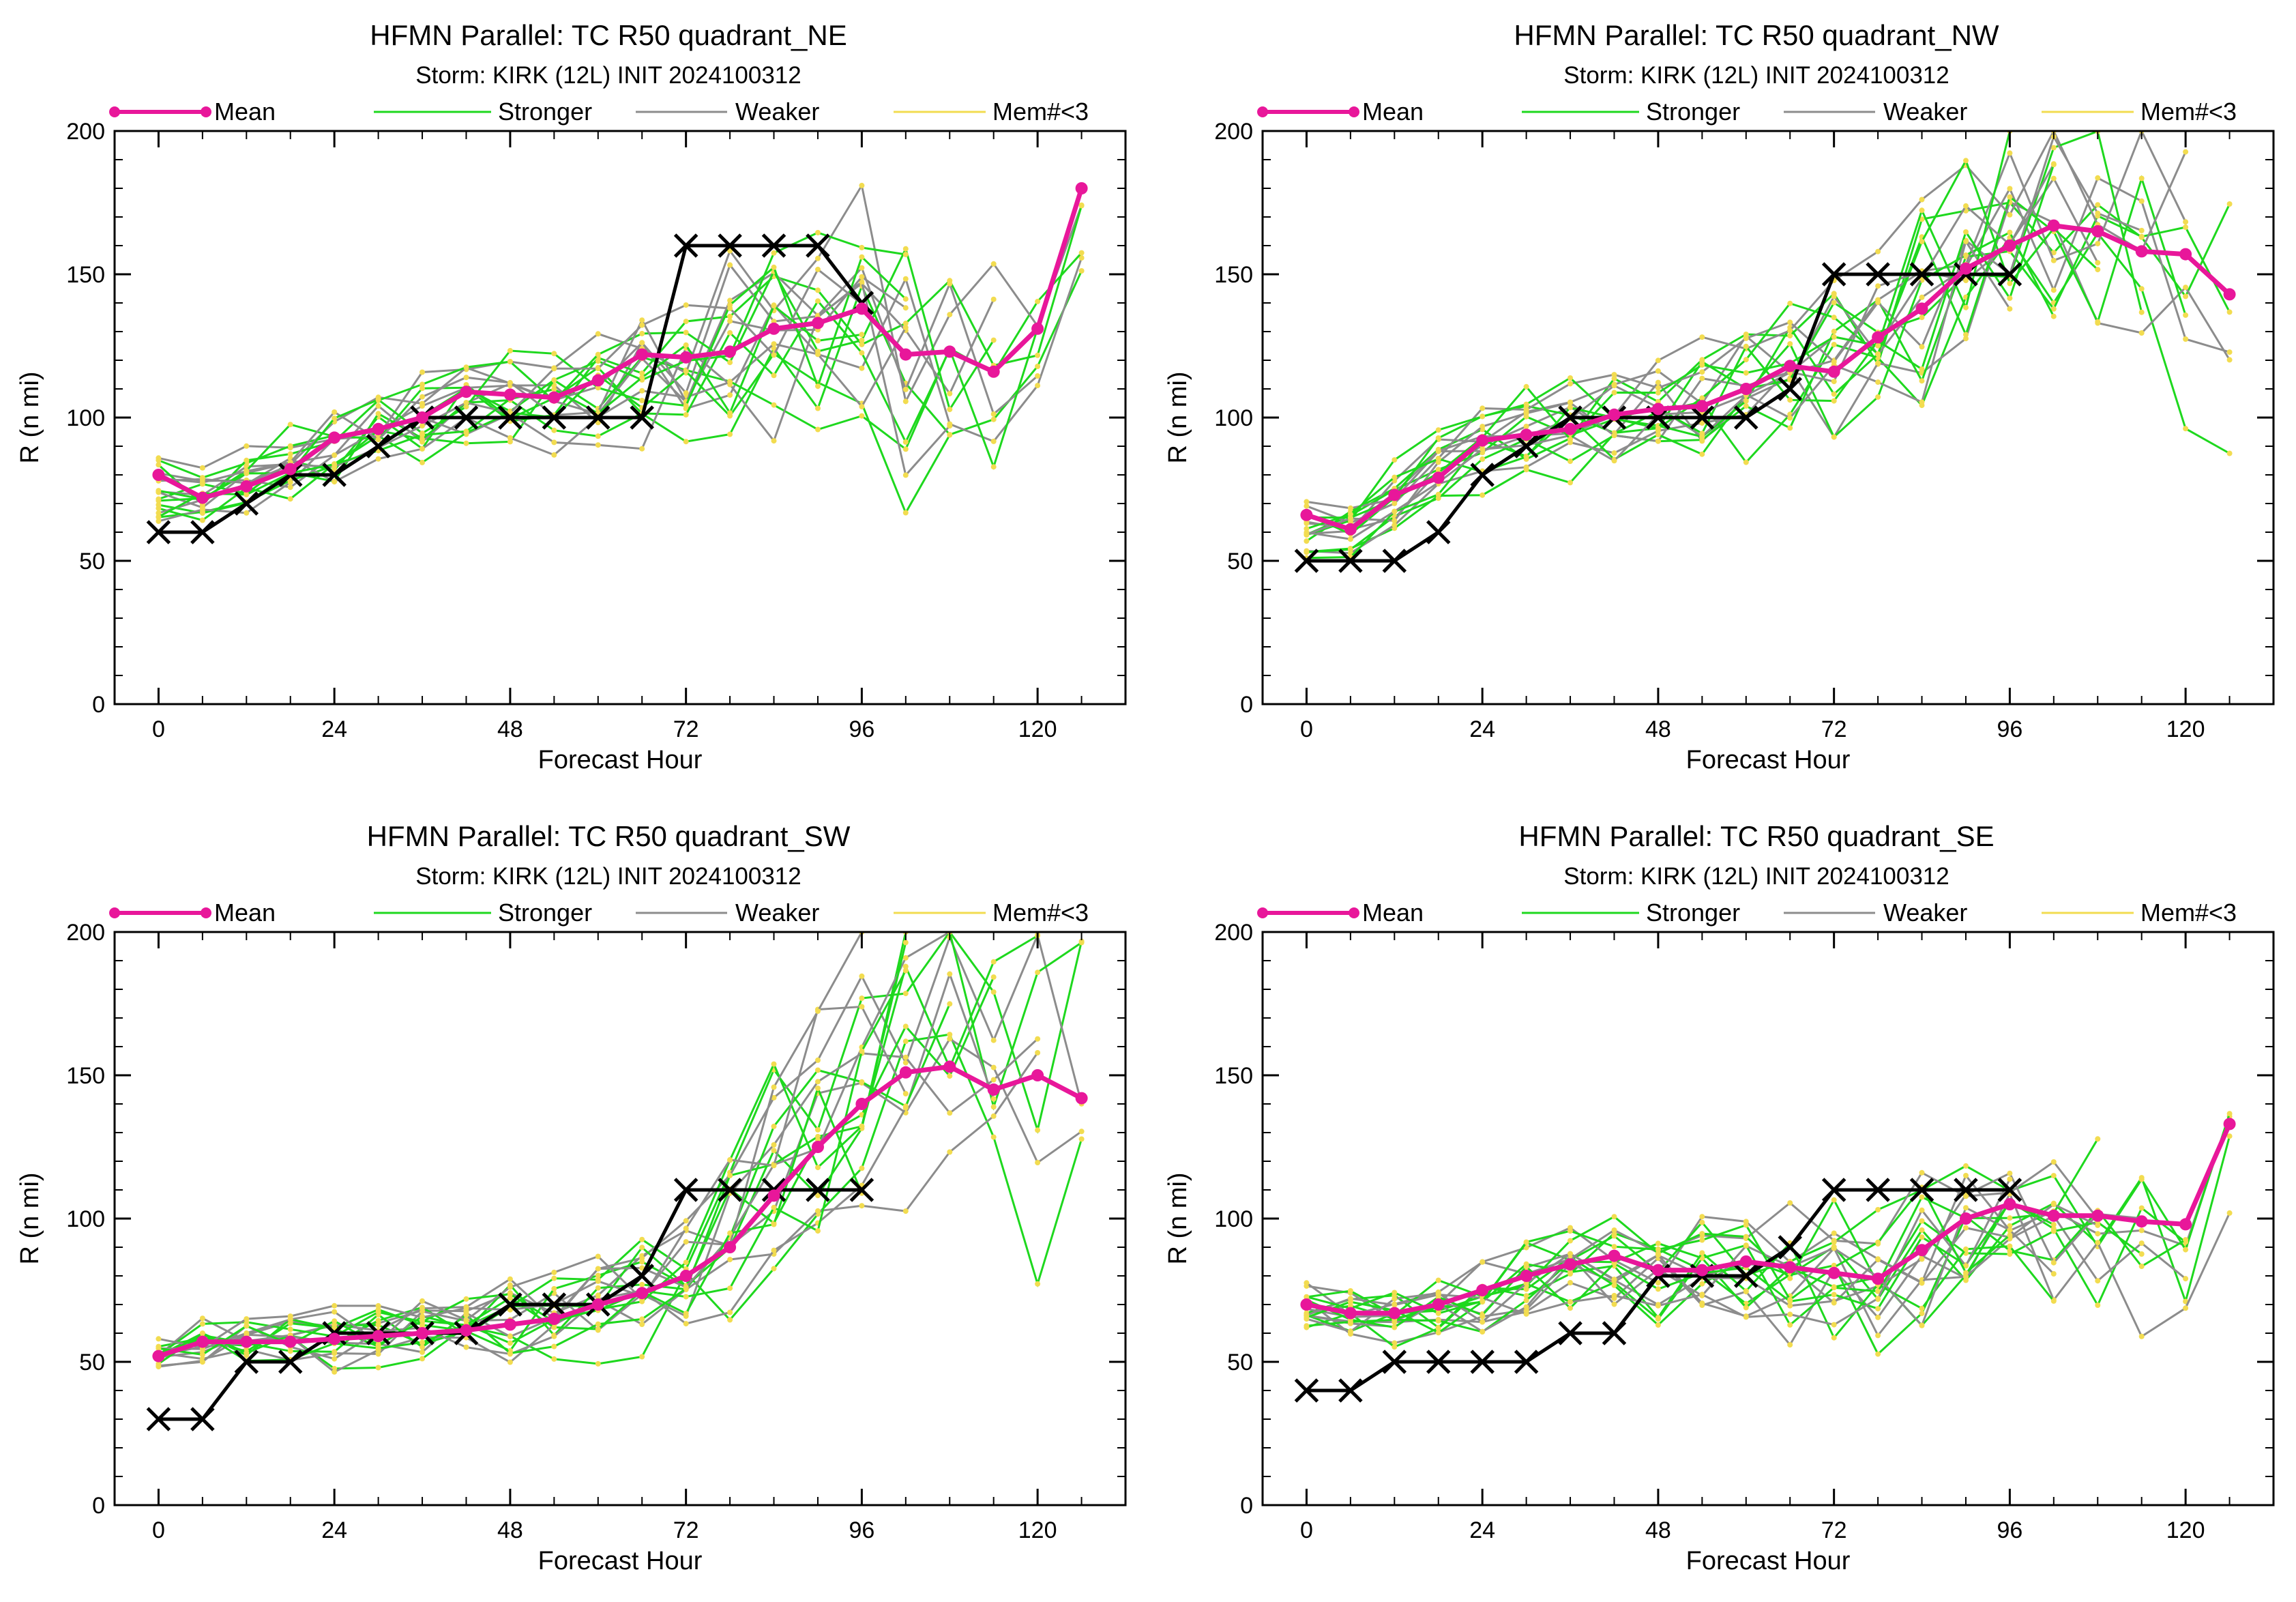 The image size is (2296, 1602). What do you see at coordinates (1234, 275) in the screenshot?
I see `y-tick-label: 150` at bounding box center [1234, 275].